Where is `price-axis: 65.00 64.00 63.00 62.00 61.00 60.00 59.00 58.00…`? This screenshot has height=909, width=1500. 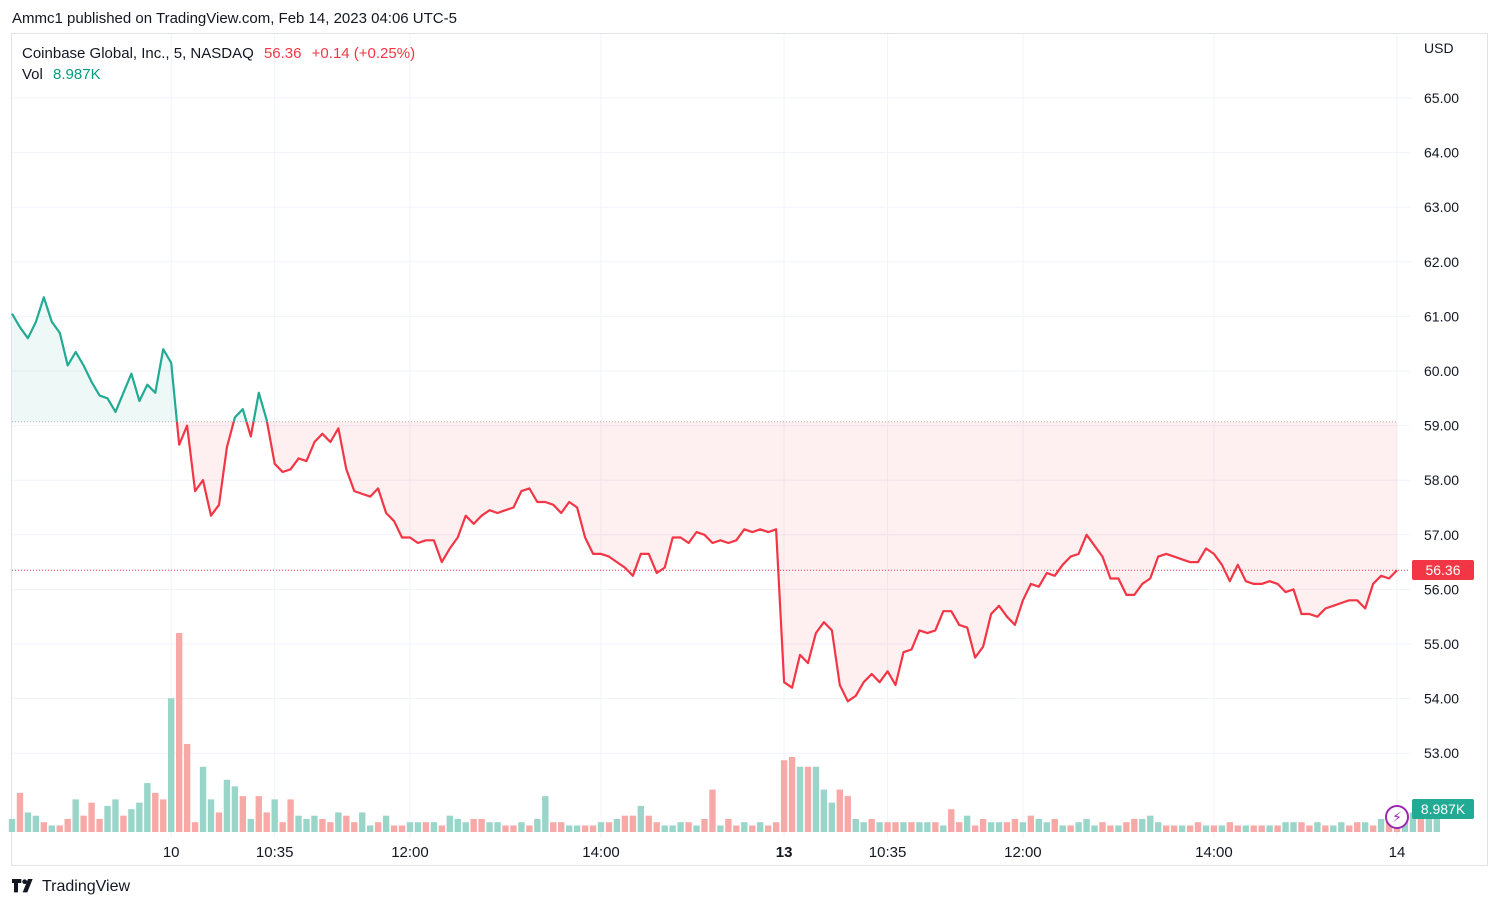 price-axis: 65.00 64.00 63.00 62.00 61.00 60.00 59.00 58.00… is located at coordinates (1441, 425).